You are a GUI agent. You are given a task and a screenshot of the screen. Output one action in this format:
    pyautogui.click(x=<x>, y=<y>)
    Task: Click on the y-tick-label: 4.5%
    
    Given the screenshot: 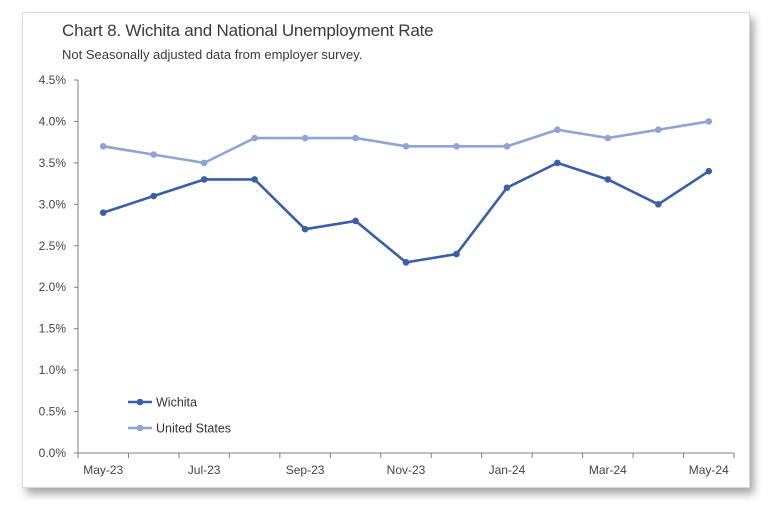 What is the action you would take?
    pyautogui.click(x=53, y=80)
    